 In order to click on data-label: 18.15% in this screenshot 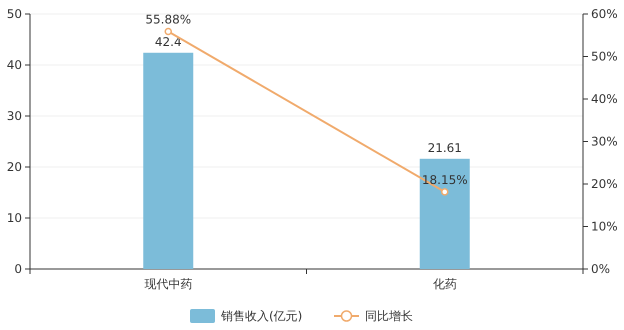, I will do `click(445, 179)`.